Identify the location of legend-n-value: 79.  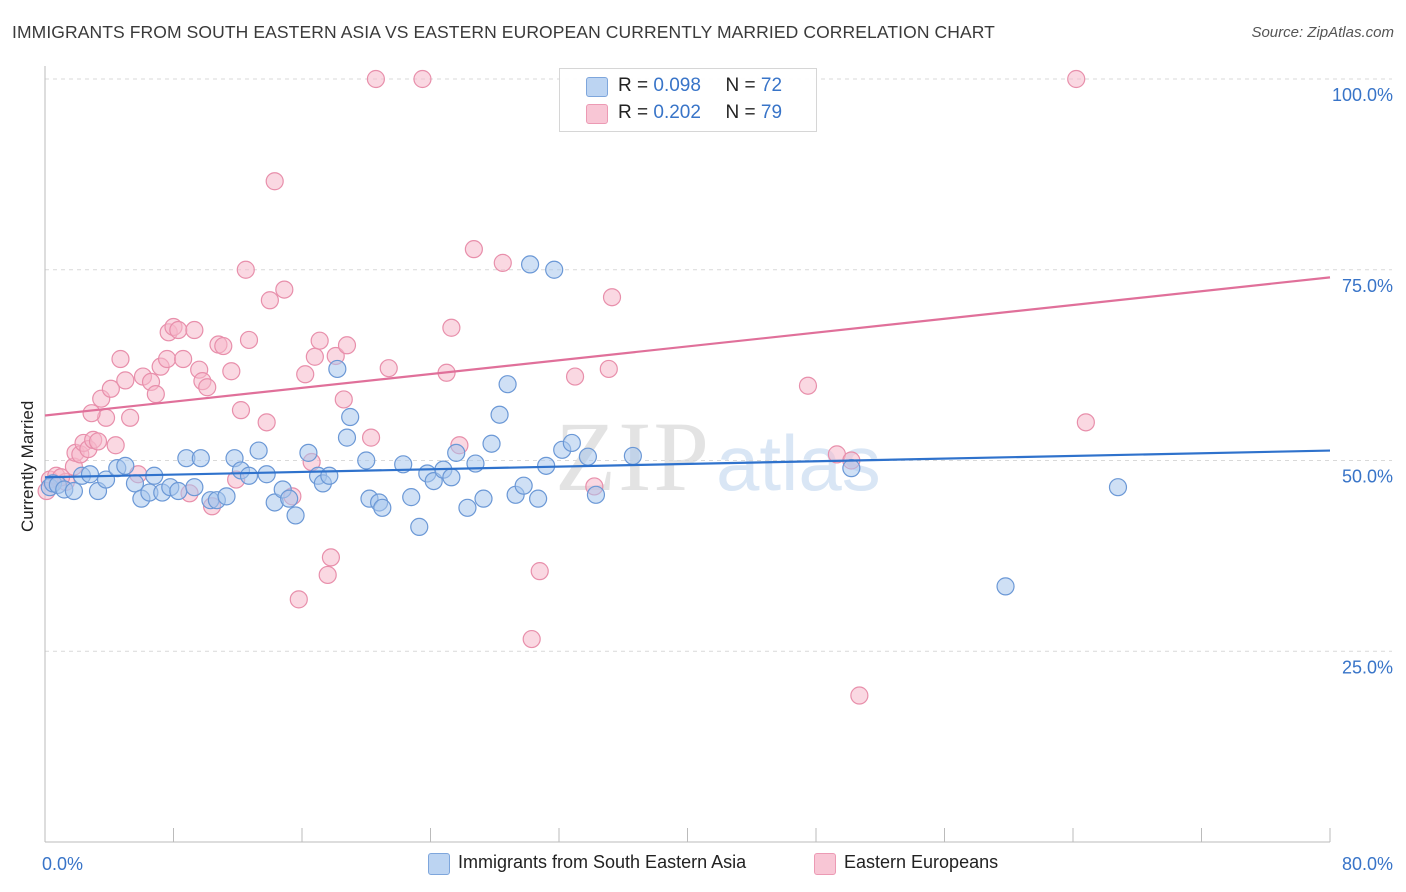
(771, 112).